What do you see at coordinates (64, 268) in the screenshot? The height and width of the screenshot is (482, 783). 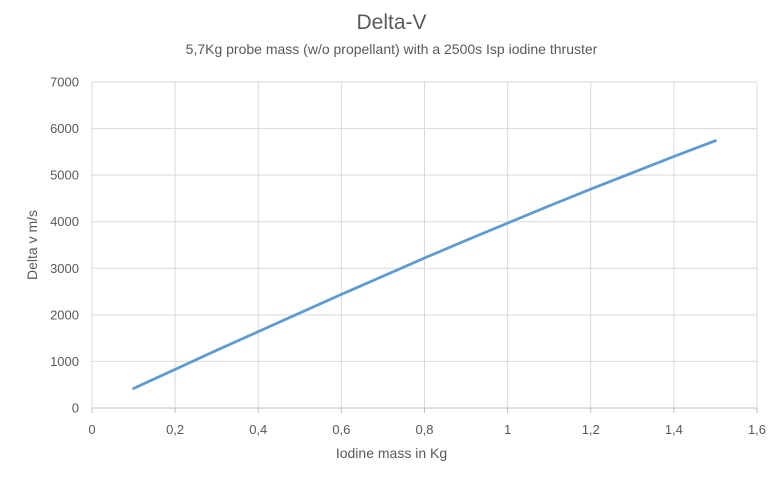 I see `y-tick-label: 3000` at bounding box center [64, 268].